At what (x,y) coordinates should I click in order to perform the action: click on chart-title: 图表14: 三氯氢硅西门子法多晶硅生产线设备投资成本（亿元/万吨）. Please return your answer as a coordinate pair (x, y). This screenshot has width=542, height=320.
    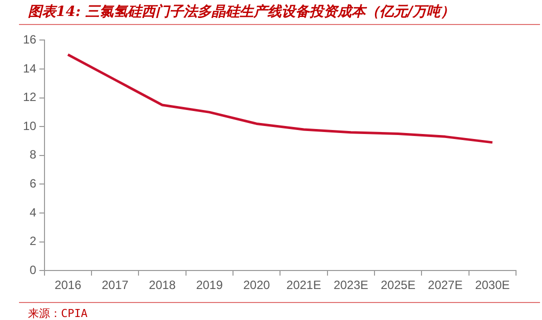
    Looking at the image, I should click on (242, 12).